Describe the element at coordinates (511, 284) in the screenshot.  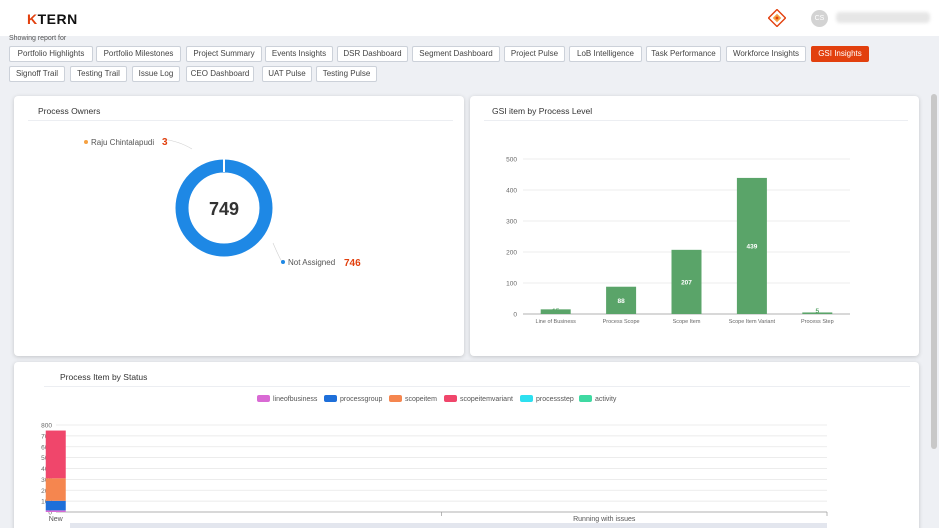
I see `gsi-y-tick-label: 100` at that location.